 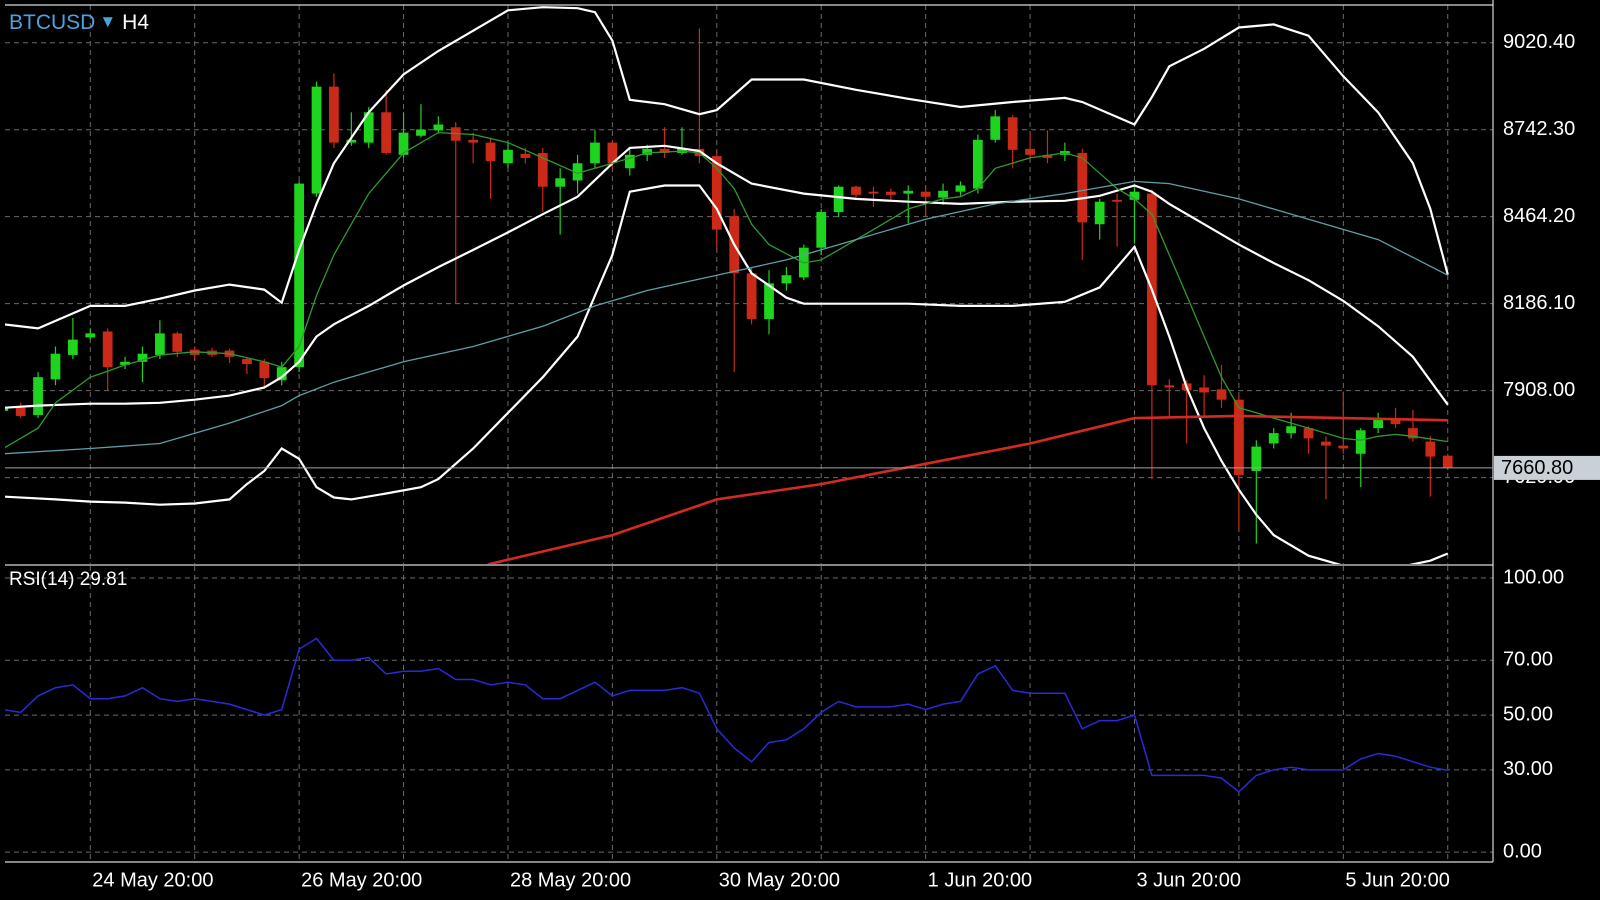 I want to click on rsi-title: RSI(14) 29.81, so click(x=68, y=579).